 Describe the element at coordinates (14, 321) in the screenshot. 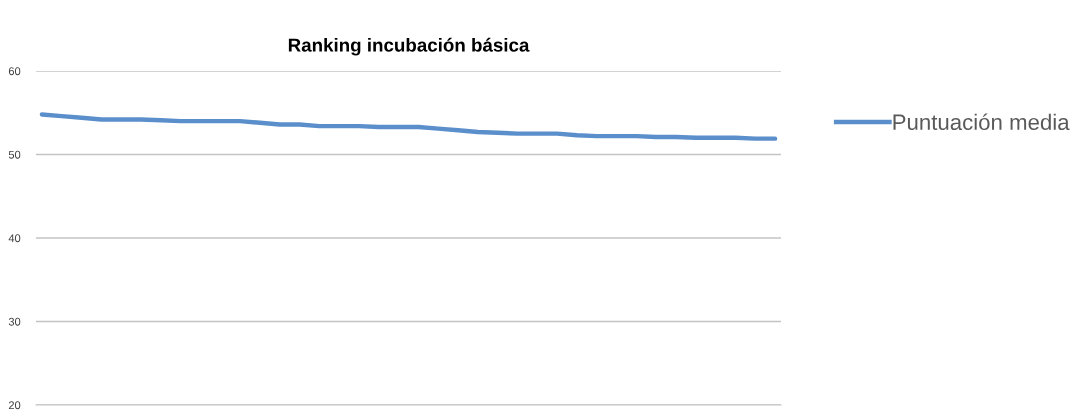

I see `y-tick-label: 30` at that location.